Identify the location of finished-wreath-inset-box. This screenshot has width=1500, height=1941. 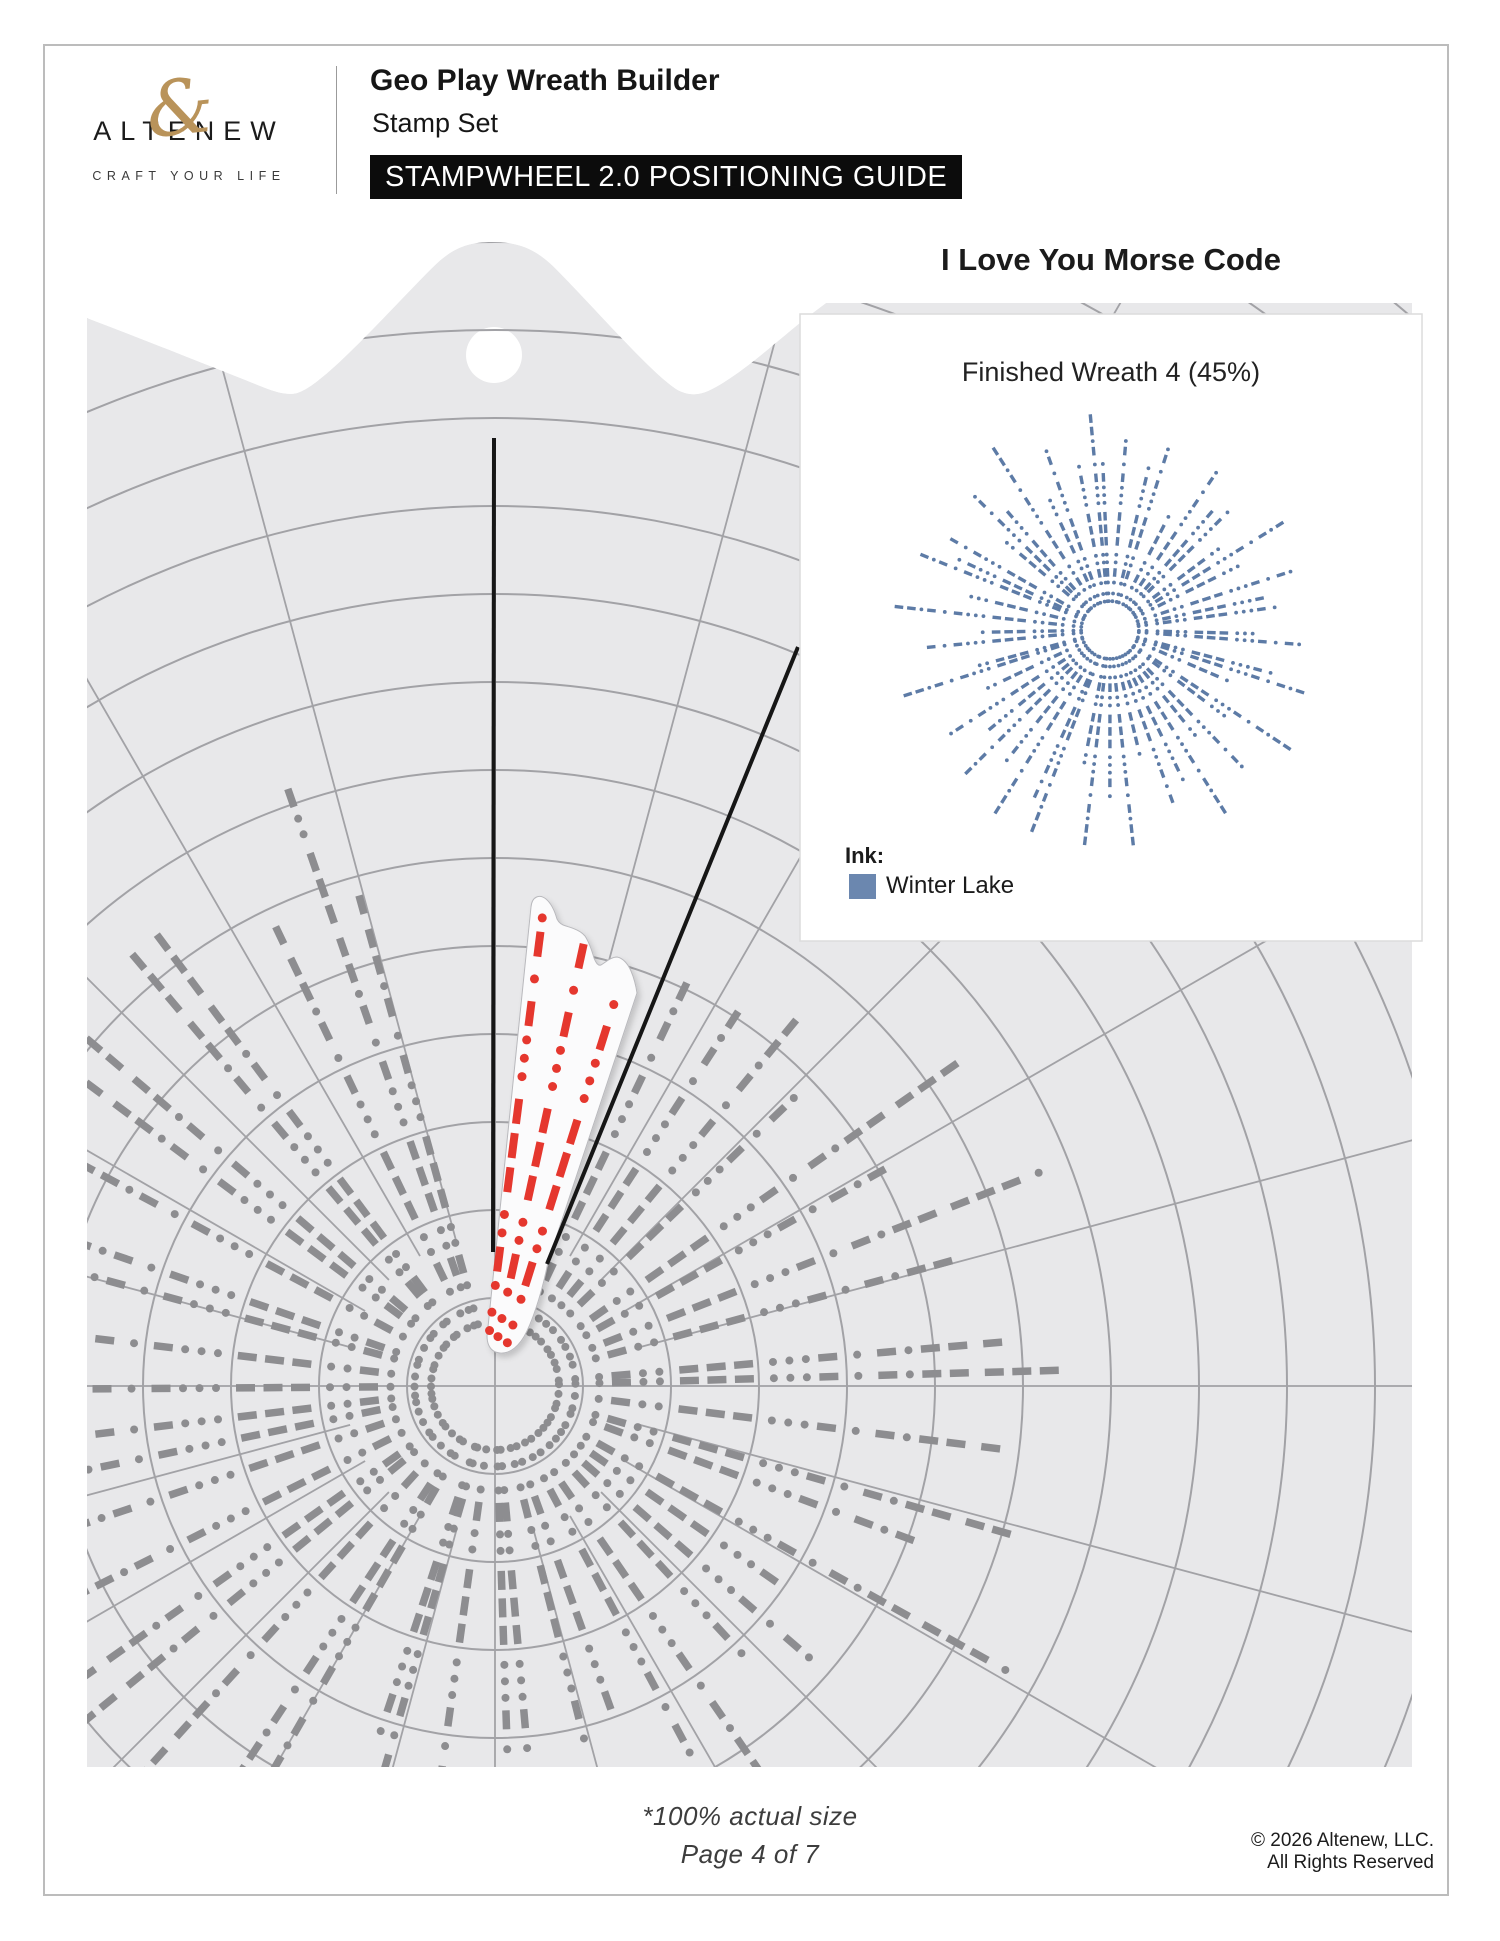
(1111, 627).